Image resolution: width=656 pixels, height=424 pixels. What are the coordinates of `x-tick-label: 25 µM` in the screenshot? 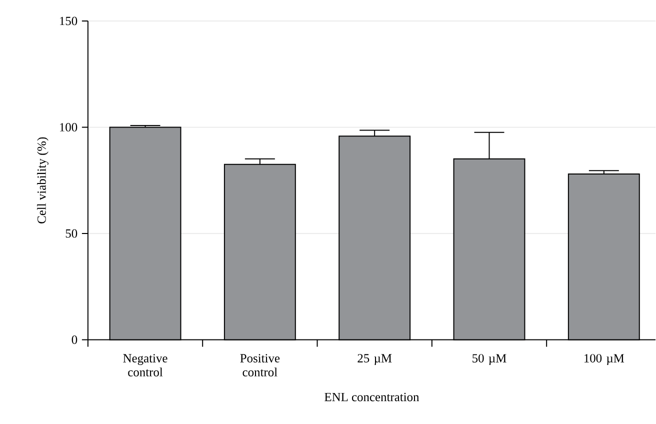 It's located at (375, 360).